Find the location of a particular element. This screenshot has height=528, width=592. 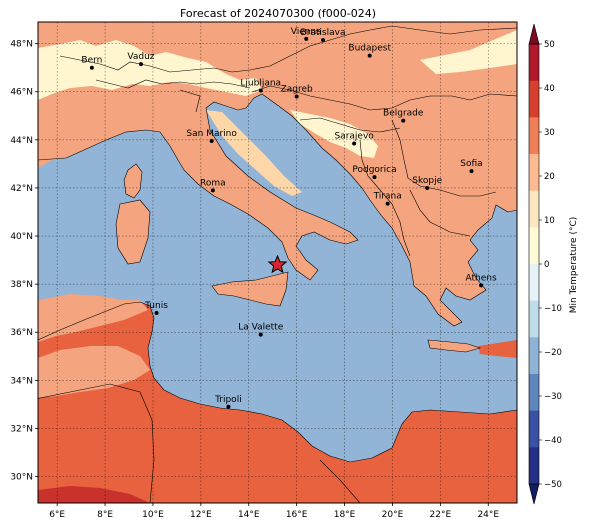

colorbar-extend-max is located at coordinates (534, 34).